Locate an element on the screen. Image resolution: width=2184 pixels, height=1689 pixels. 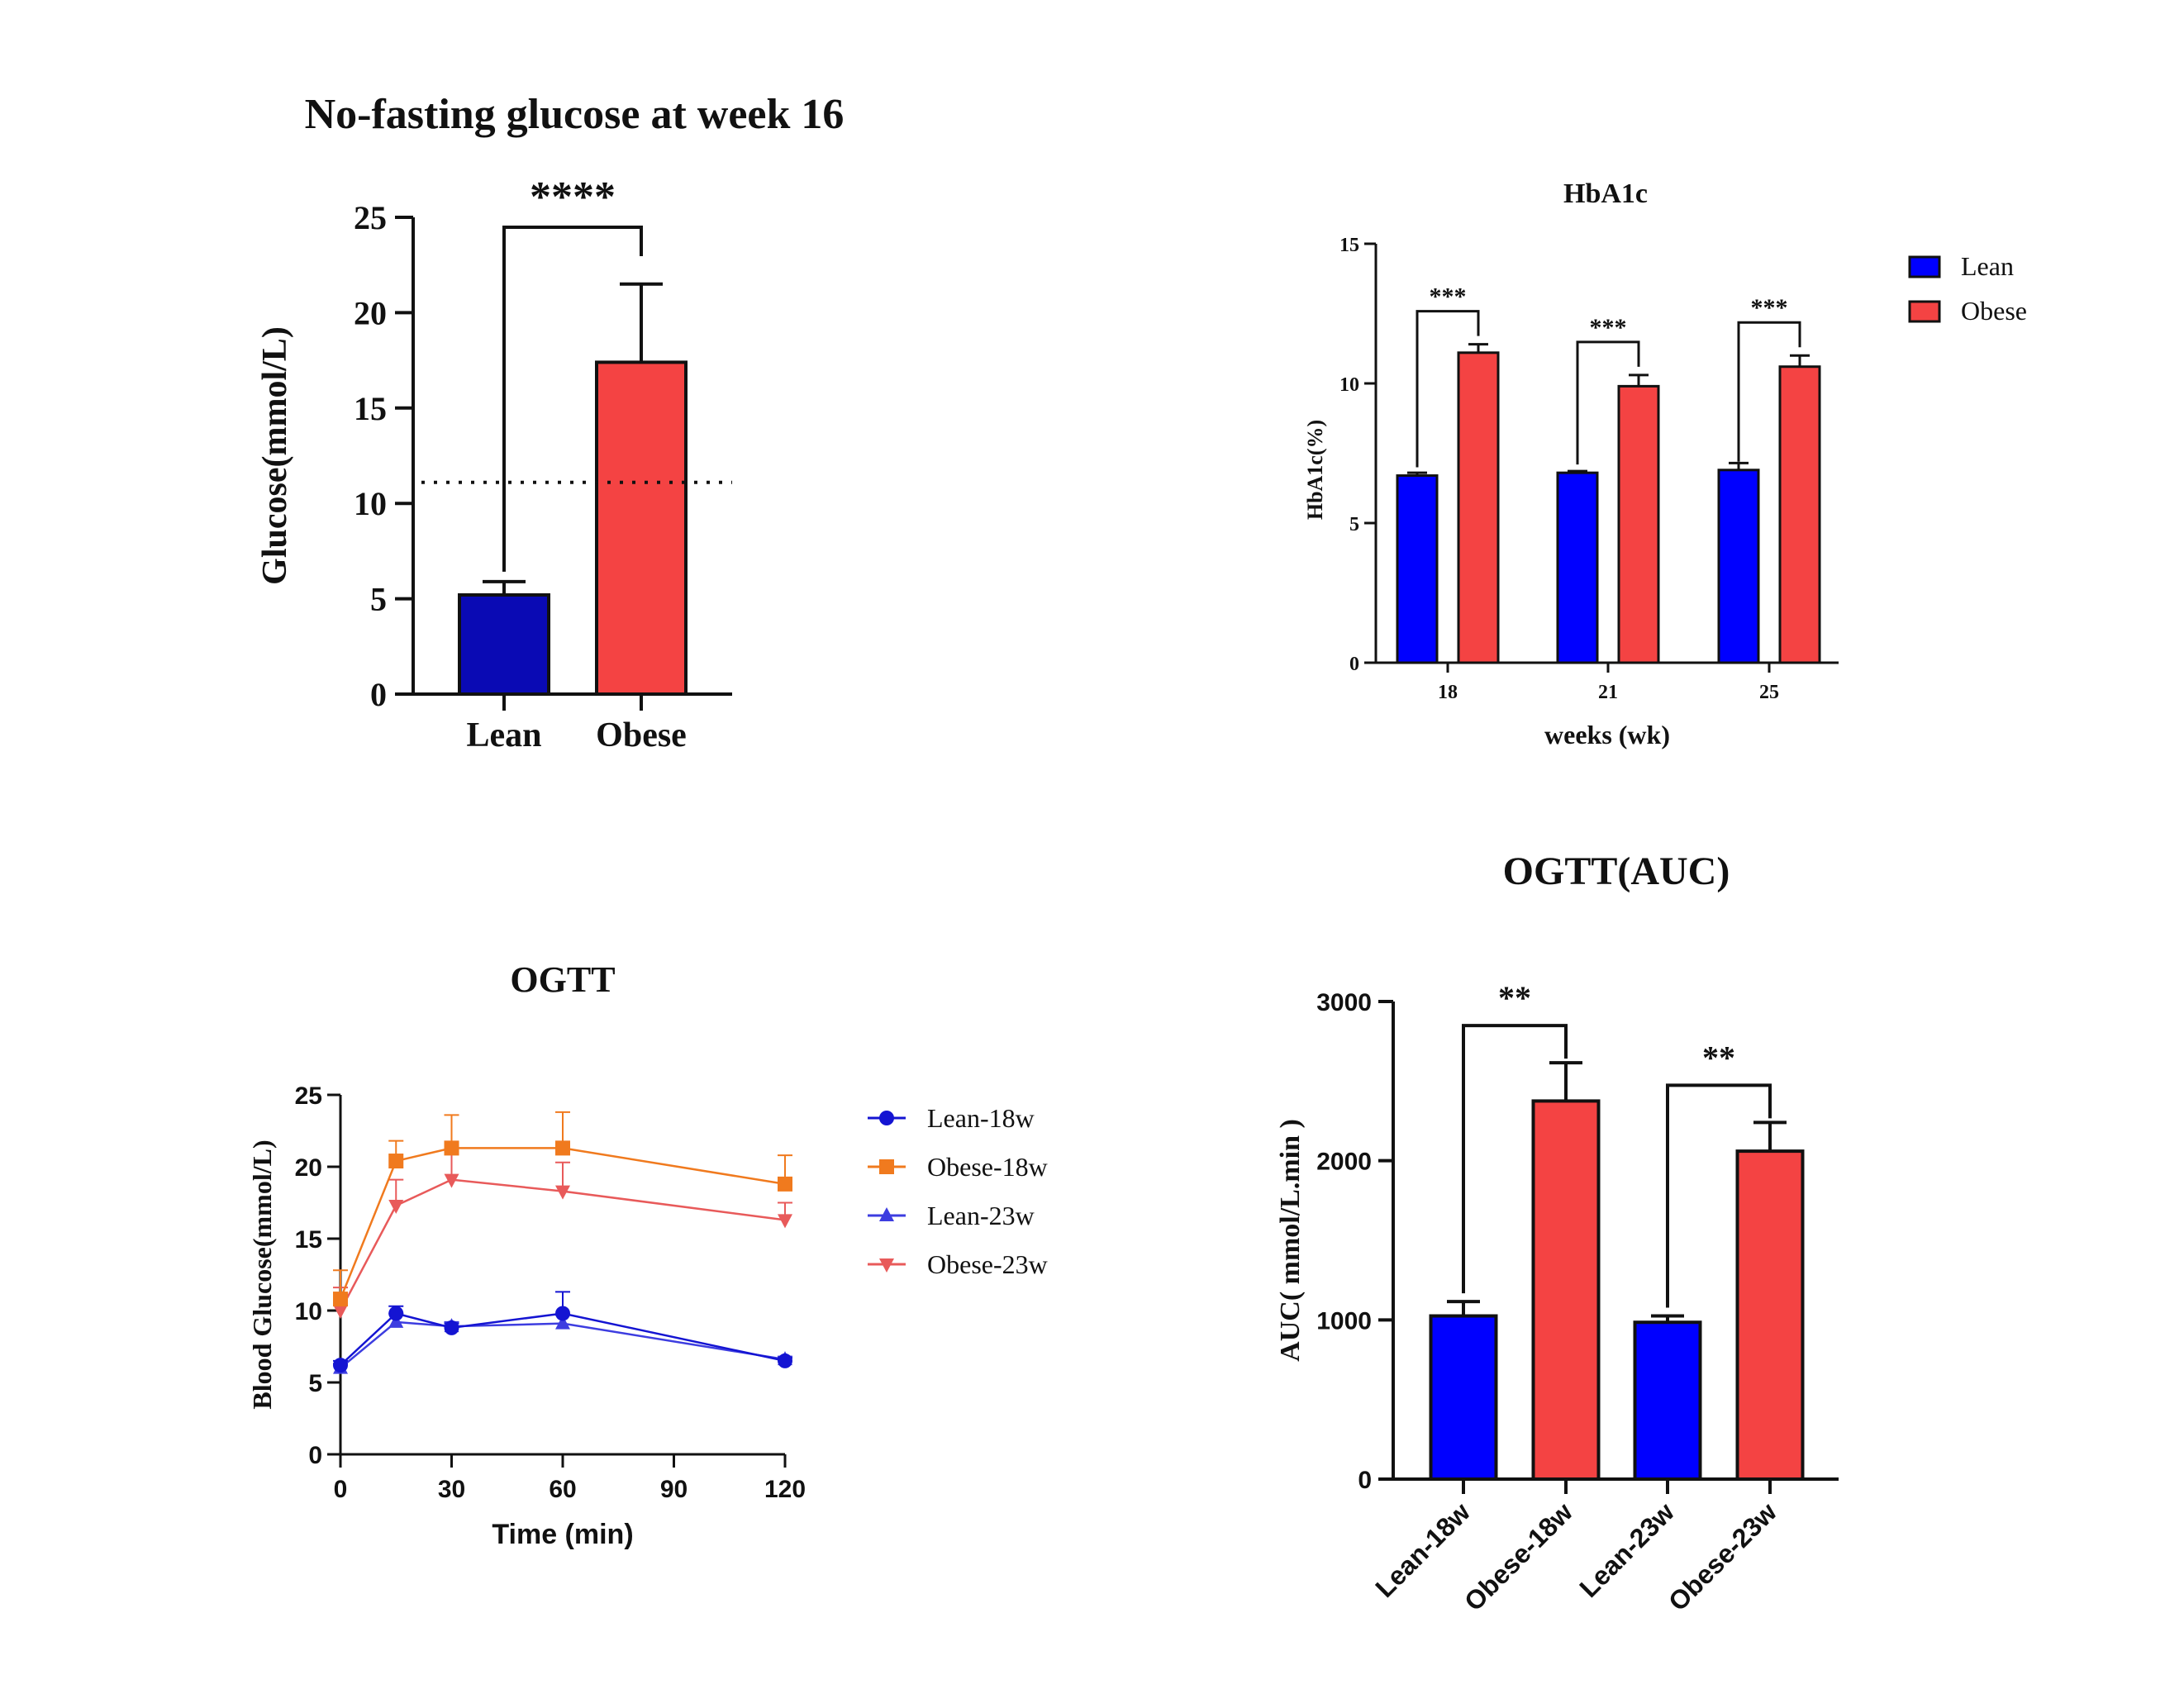
y-axis-label: Glucose(mmol/L) is located at coordinates (275, 456).